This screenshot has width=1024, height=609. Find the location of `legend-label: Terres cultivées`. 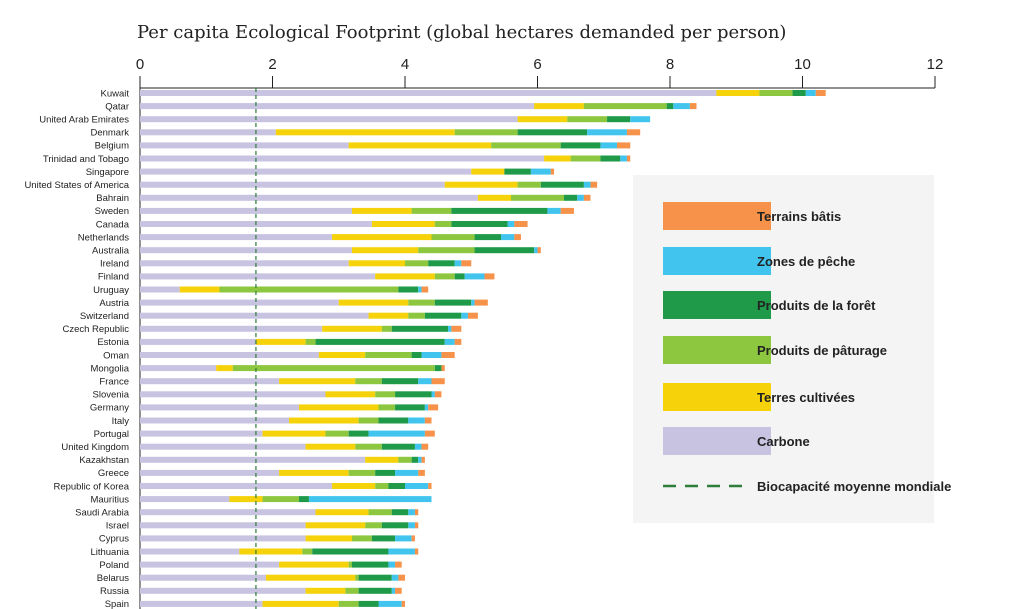

legend-label: Terres cultivées is located at coordinates (806, 397).